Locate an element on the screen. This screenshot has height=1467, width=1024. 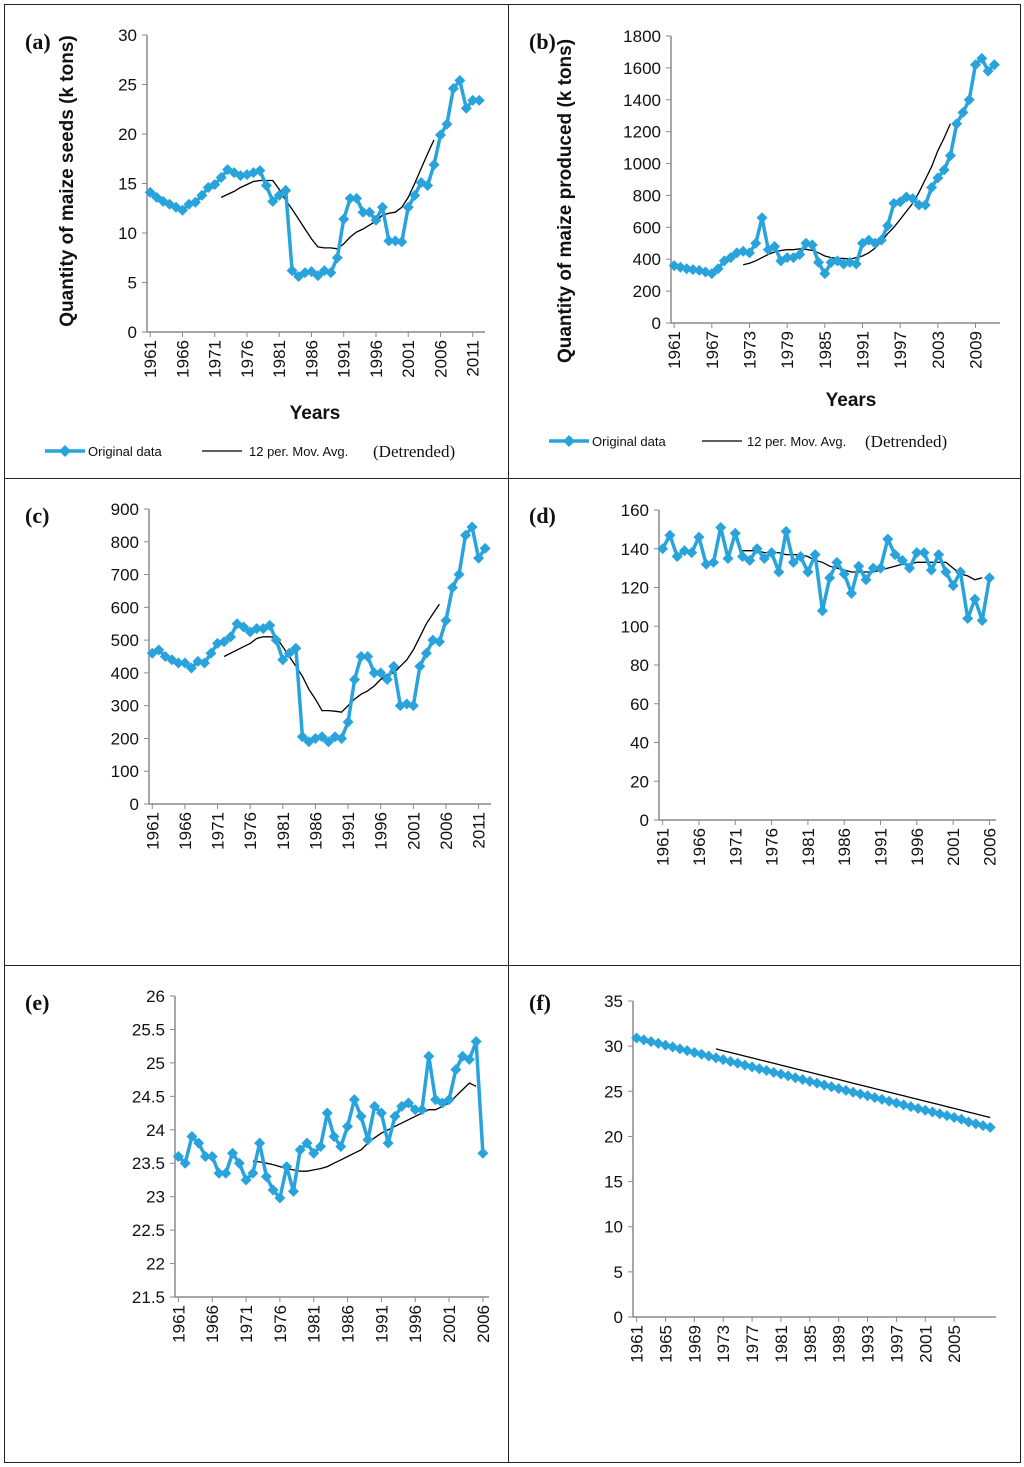
x-tick-label: 1993 is located at coordinates (868, 1344).